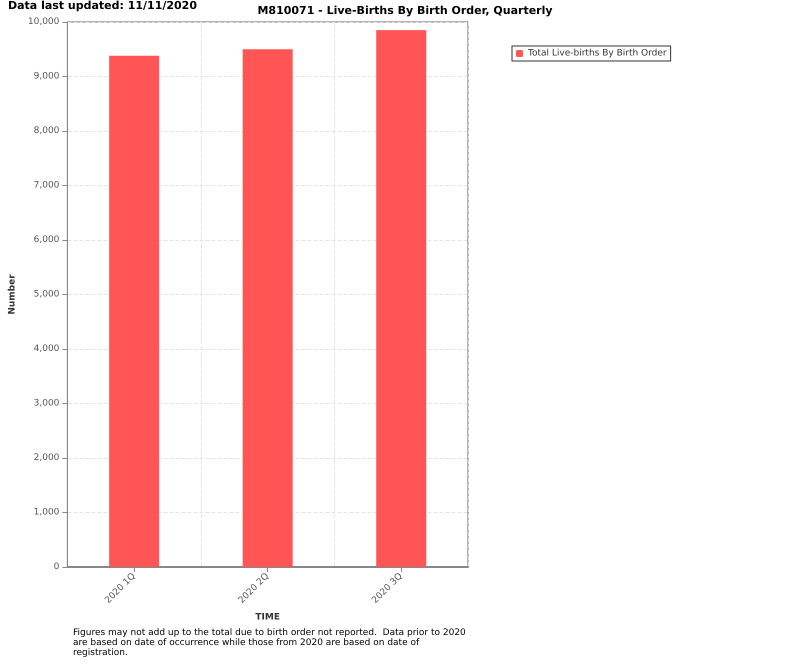  What do you see at coordinates (47, 240) in the screenshot?
I see `y-tick-label: 6,000` at bounding box center [47, 240].